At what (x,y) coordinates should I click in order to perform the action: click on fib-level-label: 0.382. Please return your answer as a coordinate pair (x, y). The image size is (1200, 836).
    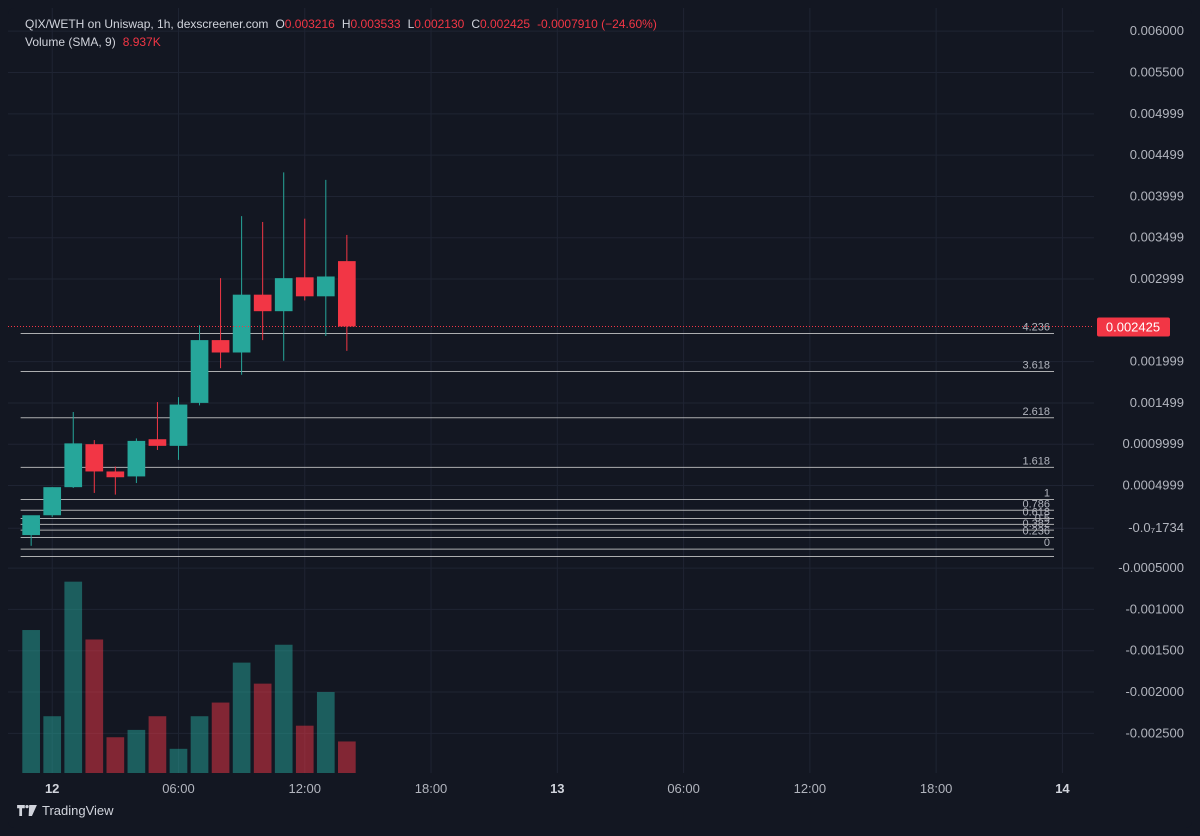
    Looking at the image, I should click on (1036, 524).